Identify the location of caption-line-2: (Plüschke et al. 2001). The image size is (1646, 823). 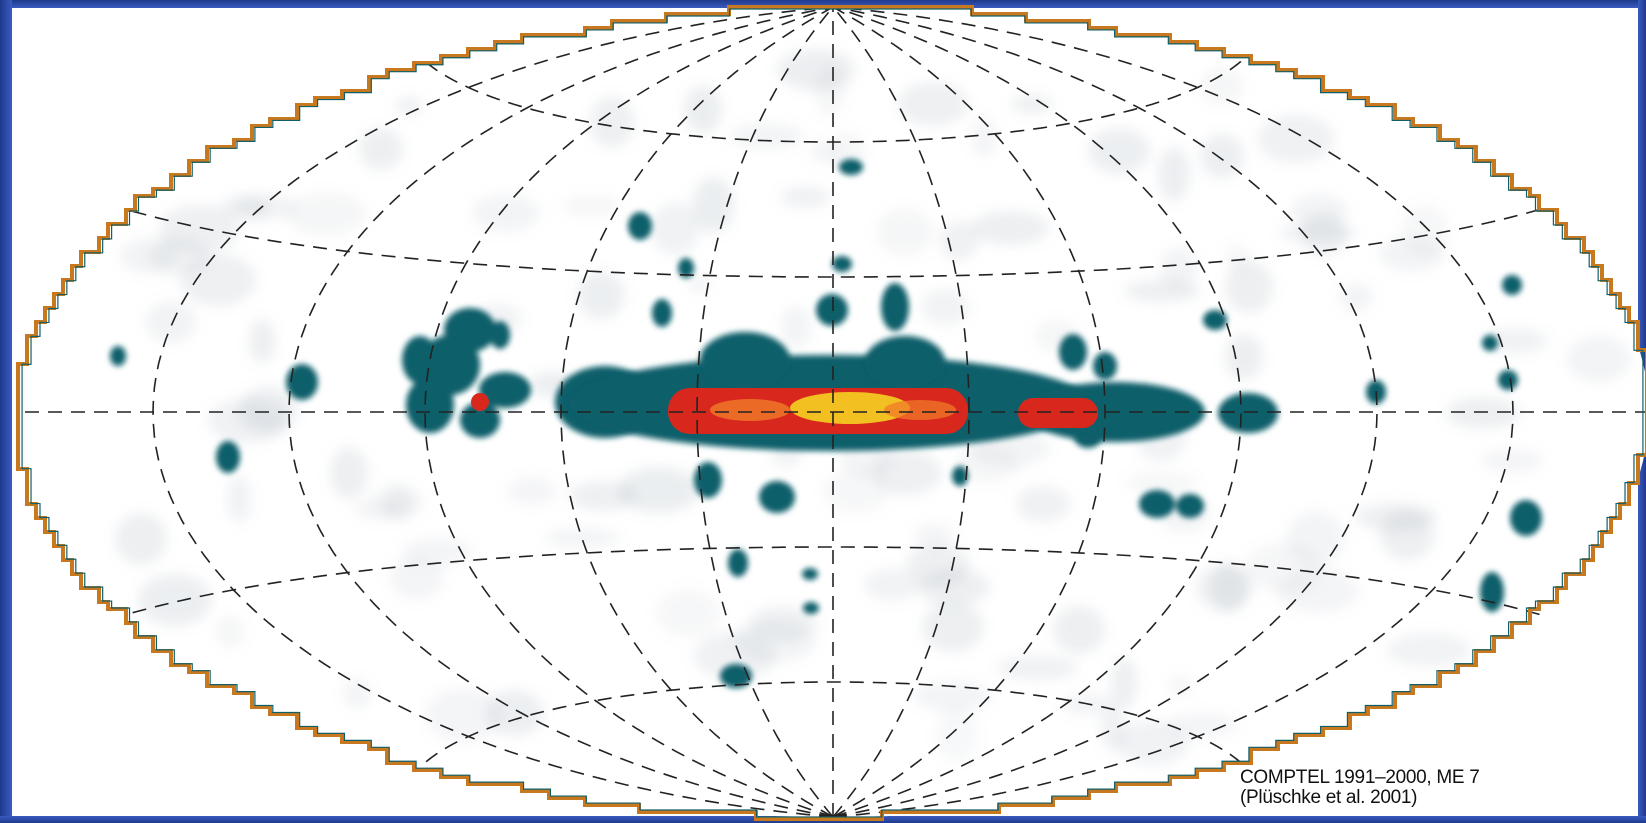
(1329, 797).